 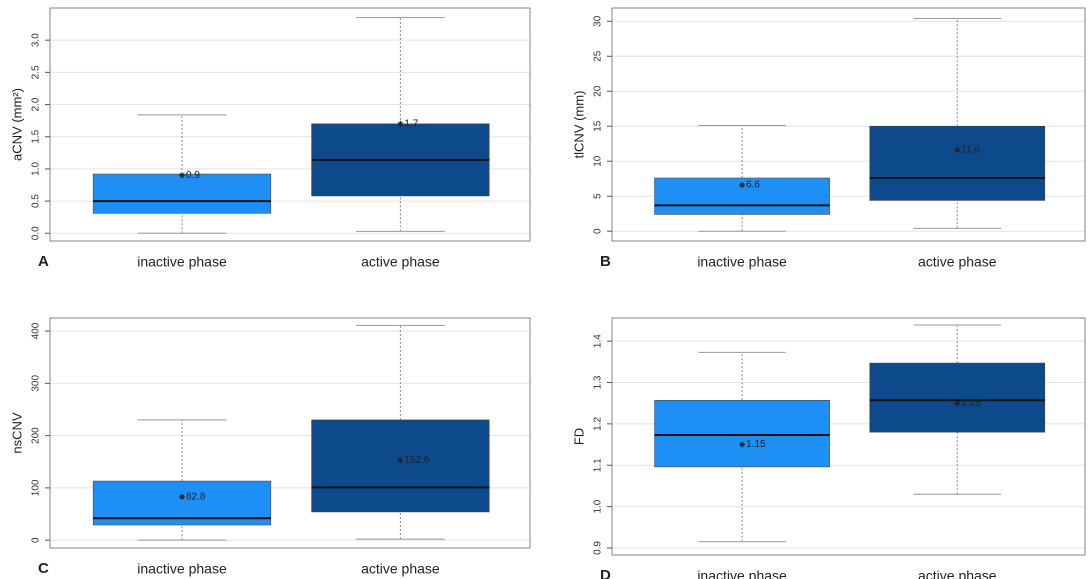 What do you see at coordinates (970, 150) in the screenshot?
I see `mean-label: 11.6` at bounding box center [970, 150].